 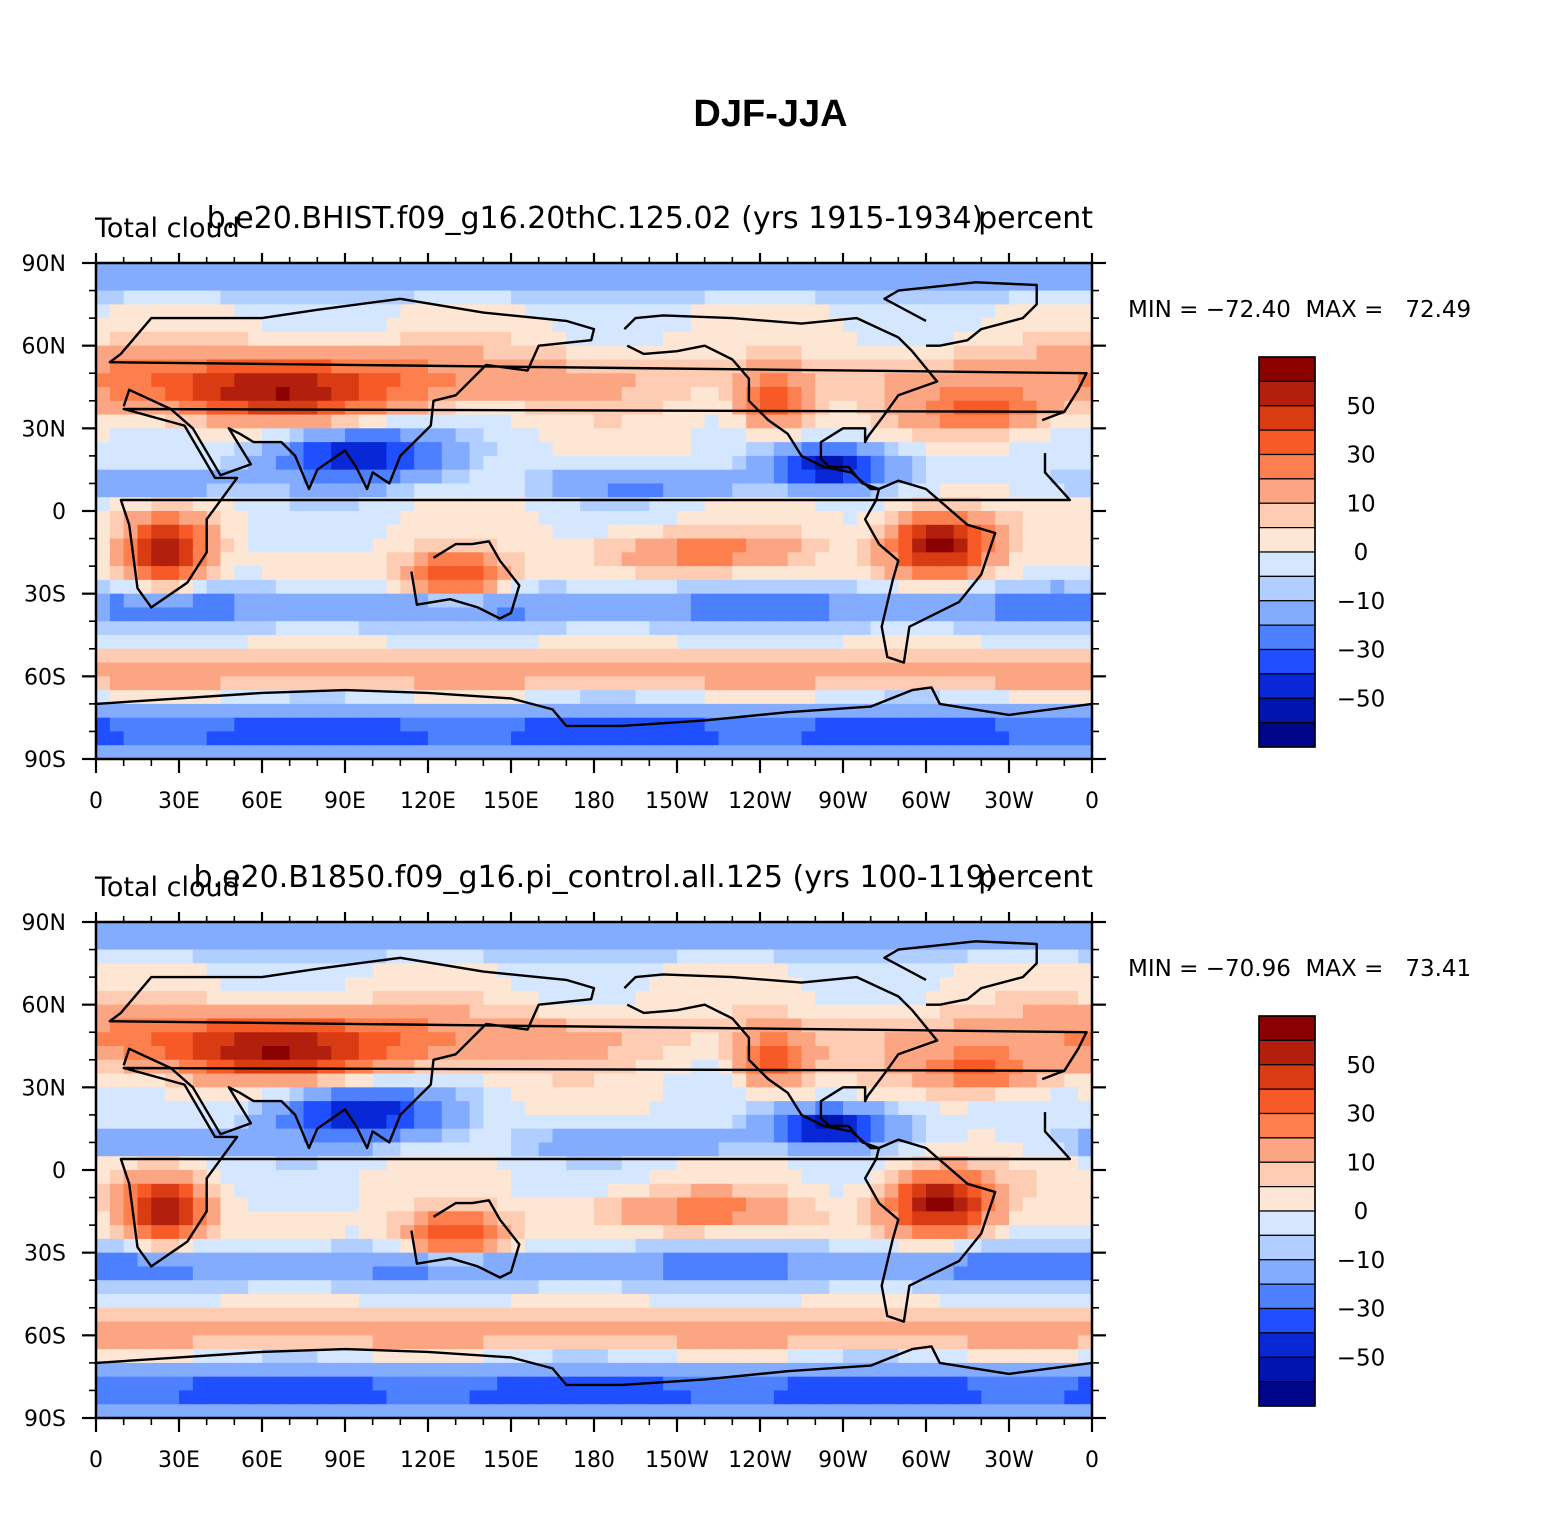 What do you see at coordinates (1361, 553) in the screenshot?
I see `colorbar-label: 0` at bounding box center [1361, 553].